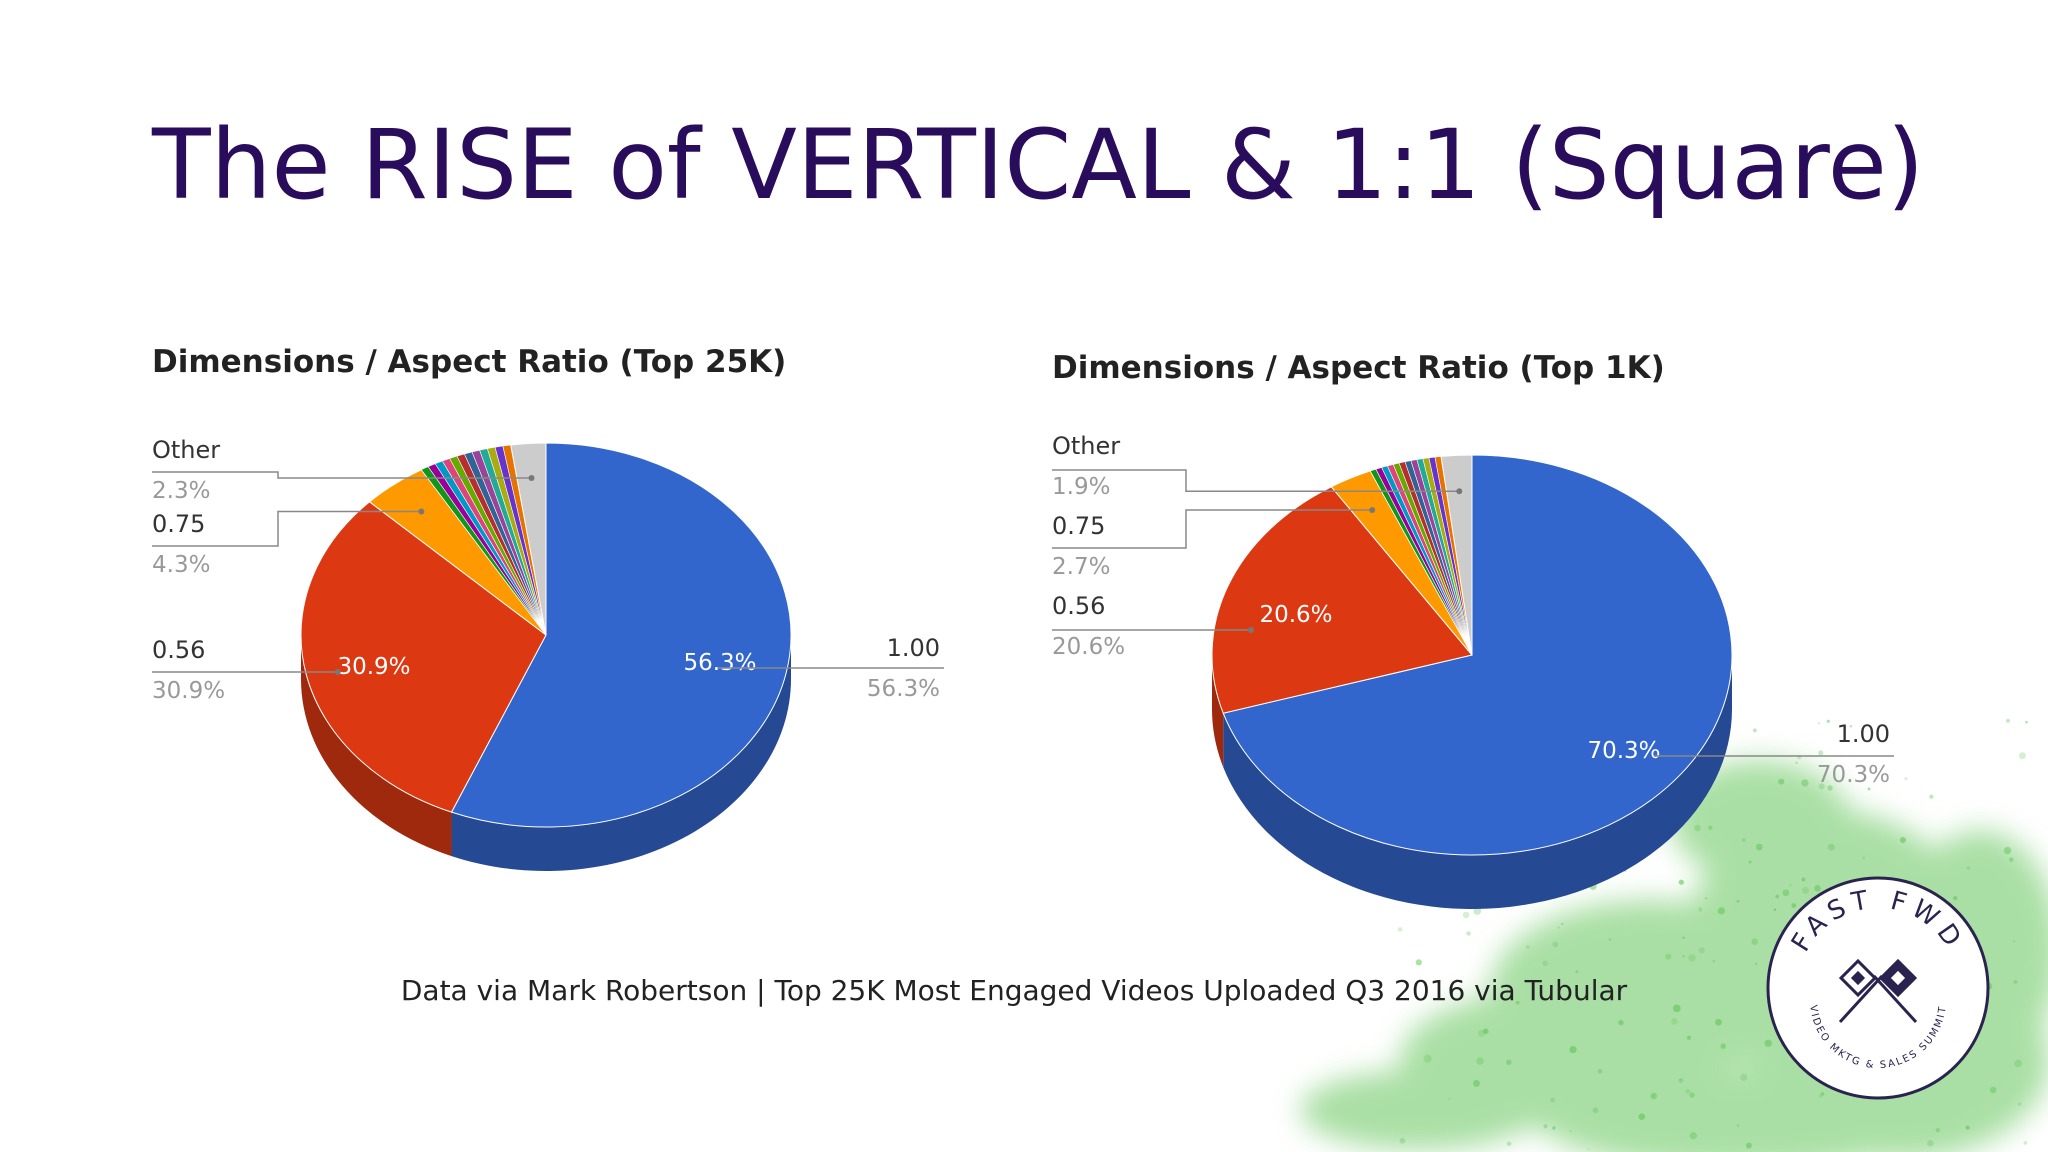 The width and height of the screenshot is (2048, 1152). What do you see at coordinates (373, 667) in the screenshot?
I see `slice-value-label: 30.9%` at bounding box center [373, 667].